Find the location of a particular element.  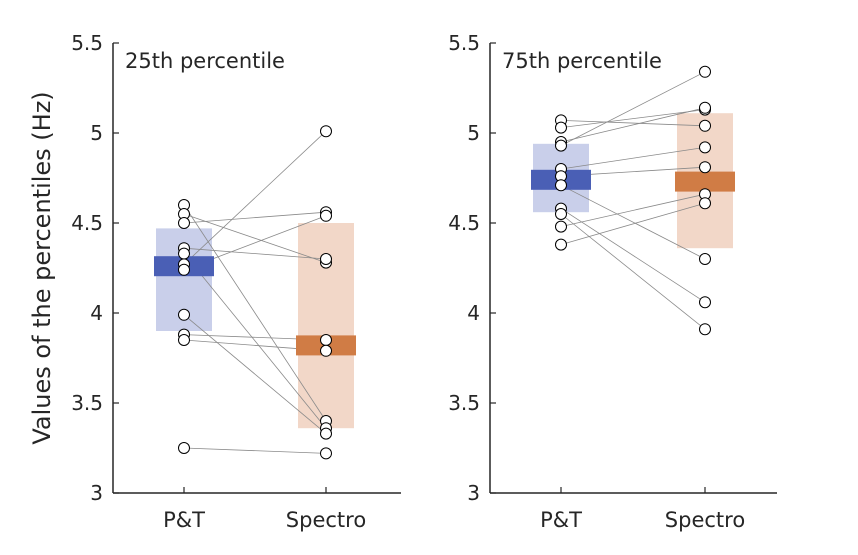

panel-title: 25th percentile is located at coordinates (205, 61).